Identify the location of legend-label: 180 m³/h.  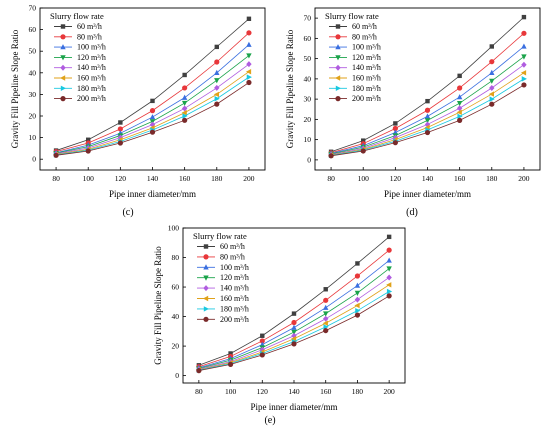
(91, 88).